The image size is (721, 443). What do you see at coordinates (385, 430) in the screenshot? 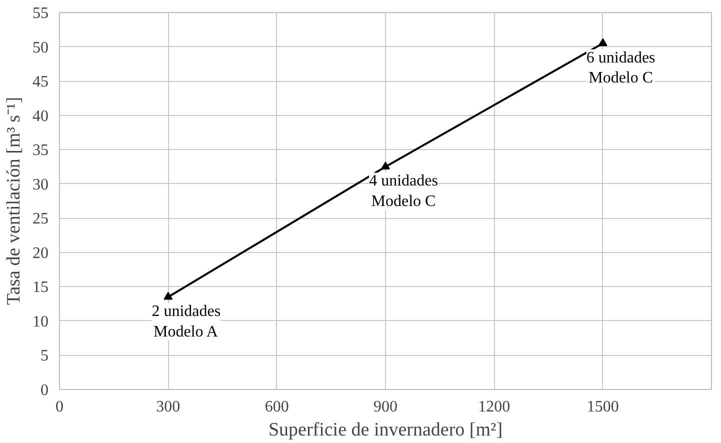
I see `x-axis-title: Superficie de invernadero [m²]` at bounding box center [385, 430].